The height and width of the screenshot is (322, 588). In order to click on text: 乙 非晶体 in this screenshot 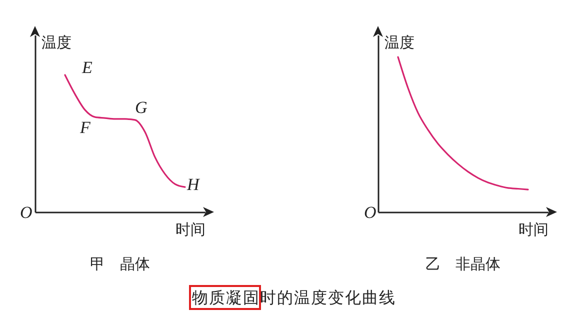, I will do `click(463, 264)`.